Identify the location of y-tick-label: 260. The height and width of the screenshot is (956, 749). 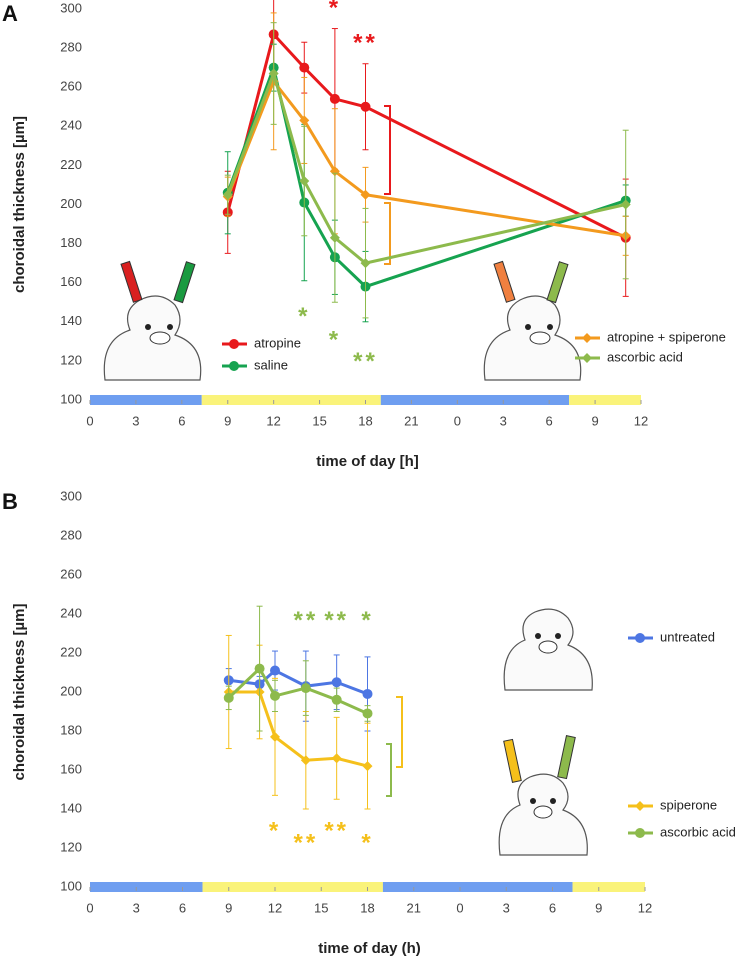
(71, 573).